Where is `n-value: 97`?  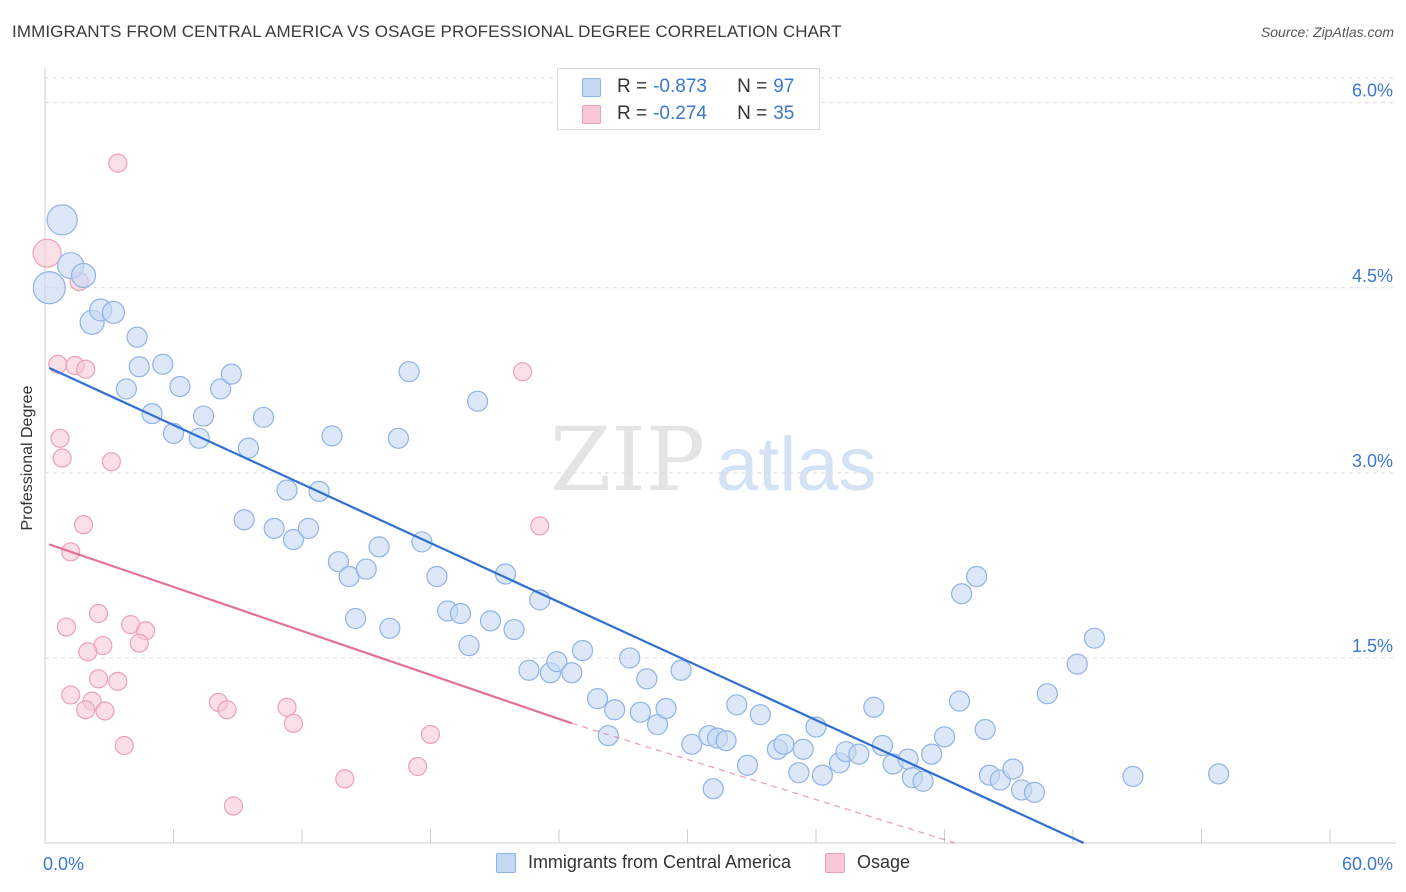 n-value: 97 is located at coordinates (784, 86).